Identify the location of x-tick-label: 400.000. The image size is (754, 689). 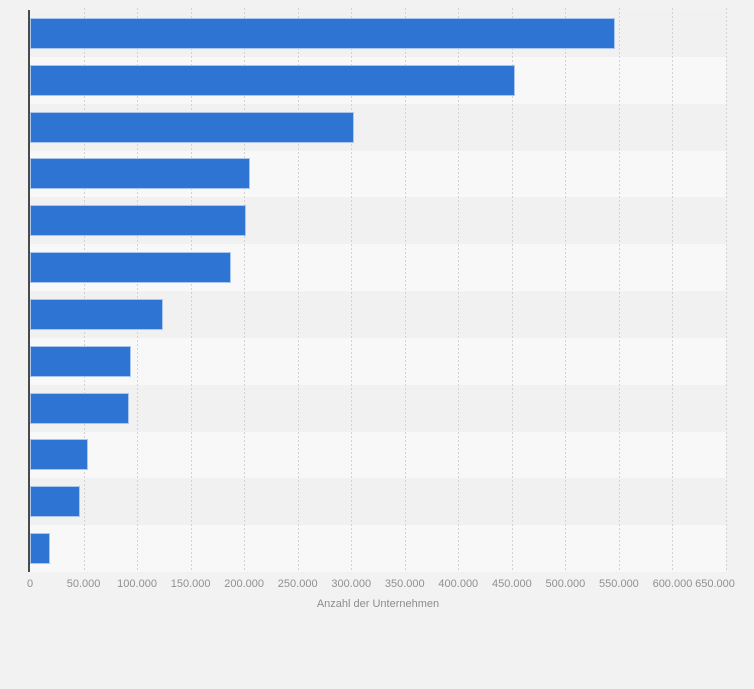
(458, 584).